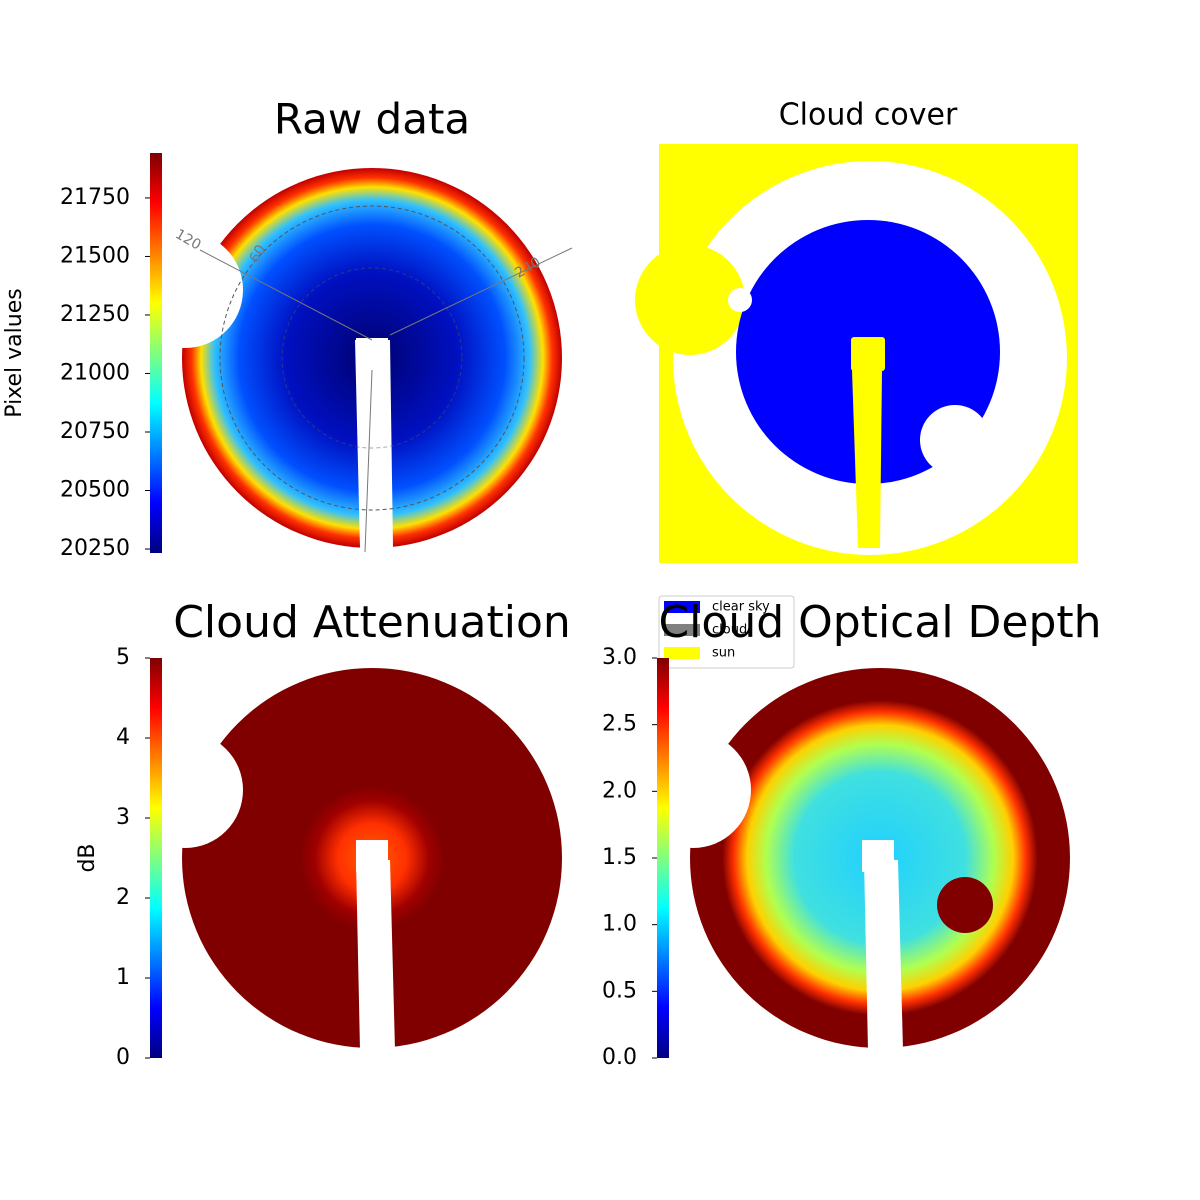 The width and height of the screenshot is (1200, 1200). Describe the element at coordinates (123, 897) in the screenshot. I see `colorbar-tick-label: 2` at that location.